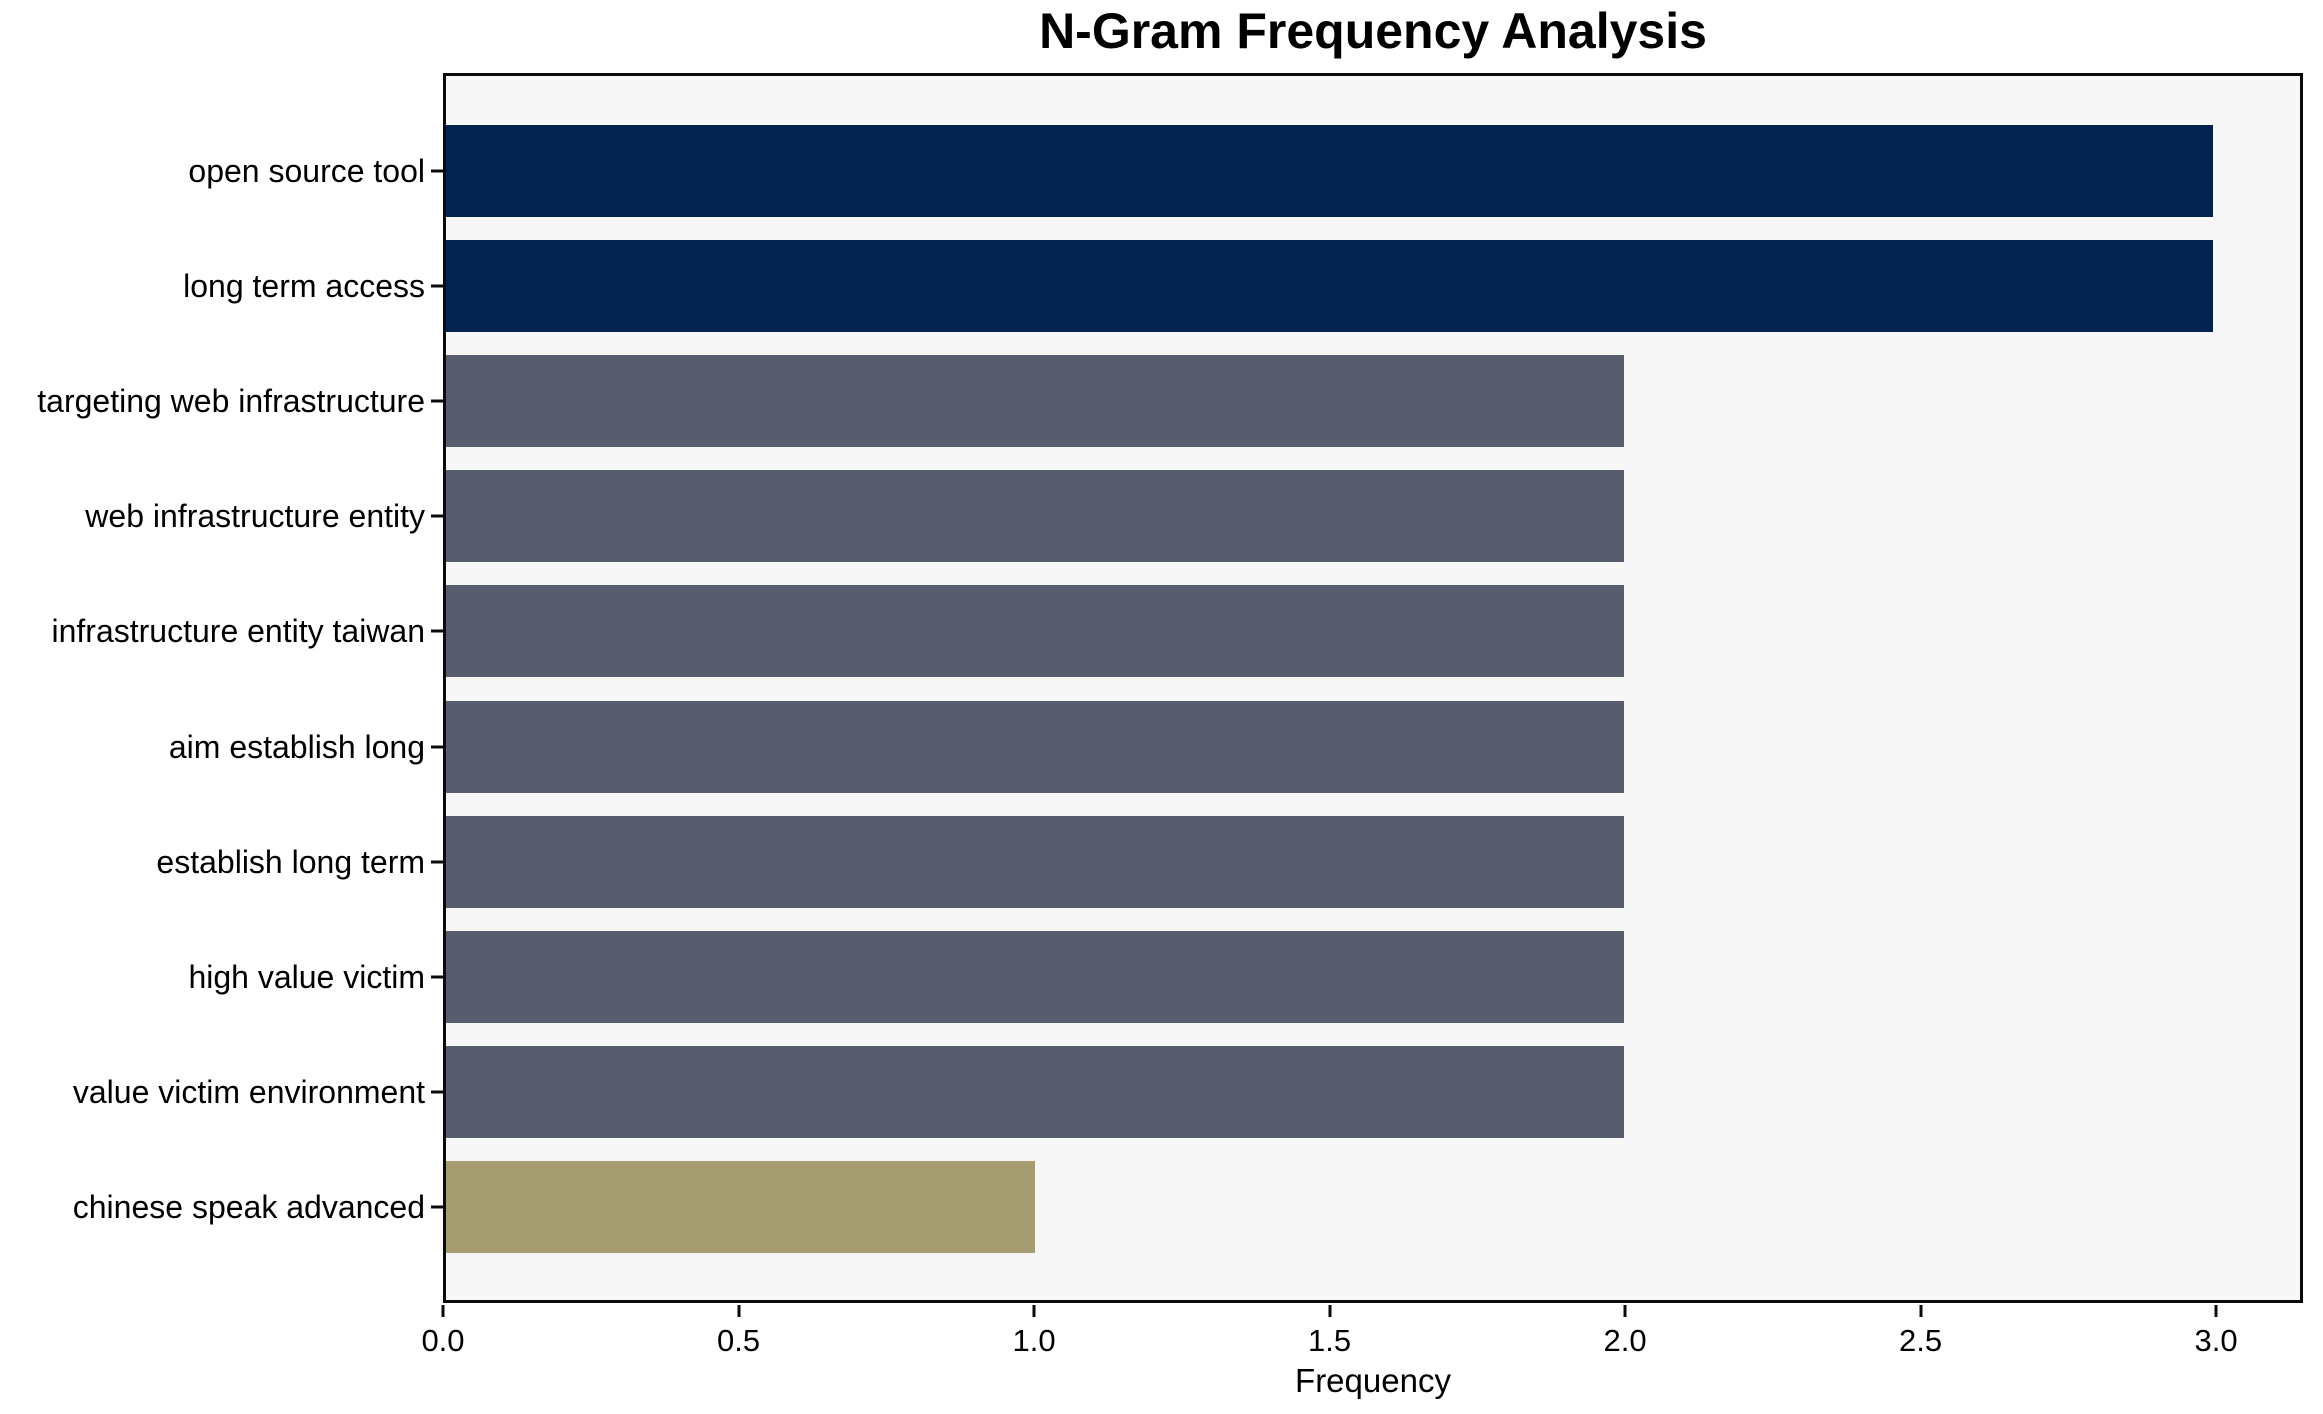  What do you see at coordinates (306, 171) in the screenshot?
I see `y-tick-label: open source tool` at bounding box center [306, 171].